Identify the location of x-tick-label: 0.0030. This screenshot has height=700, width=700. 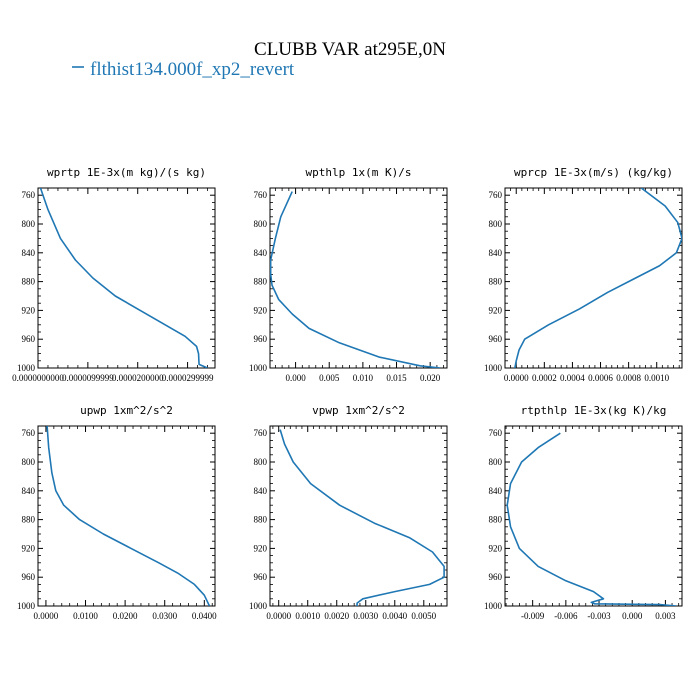
(365, 616).